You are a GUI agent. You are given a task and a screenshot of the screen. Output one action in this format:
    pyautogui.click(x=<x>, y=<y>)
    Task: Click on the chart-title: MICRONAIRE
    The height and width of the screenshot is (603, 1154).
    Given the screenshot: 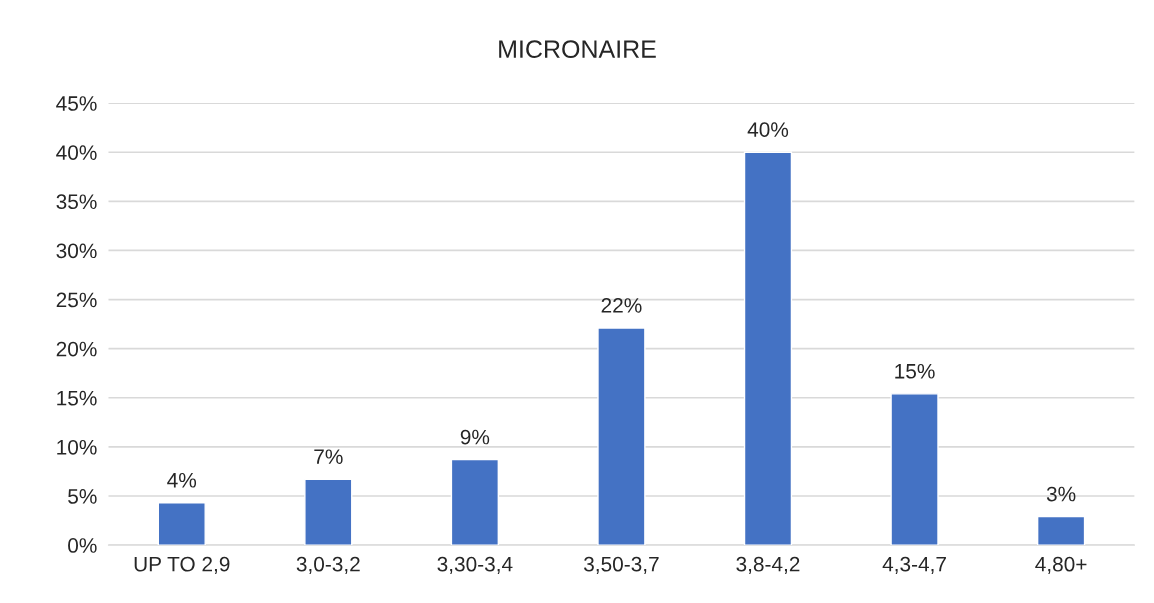 What is the action you would take?
    pyautogui.click(x=577, y=49)
    